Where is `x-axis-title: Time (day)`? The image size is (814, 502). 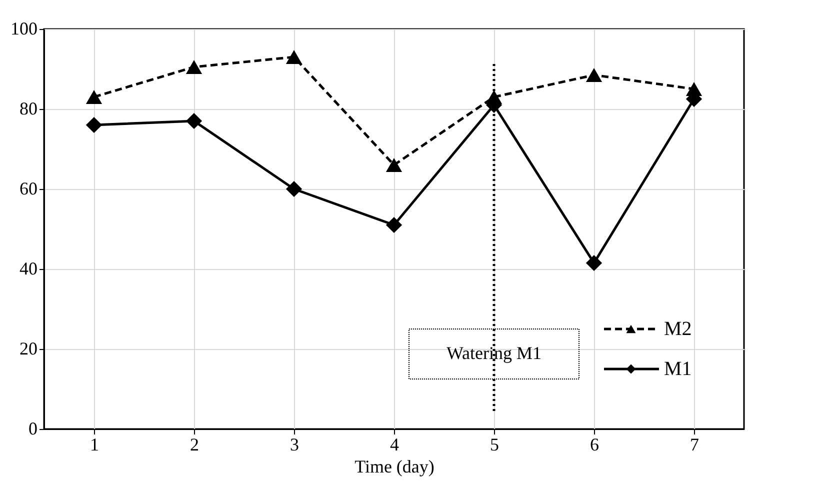 x-axis-title: Time (day) is located at coordinates (394, 466).